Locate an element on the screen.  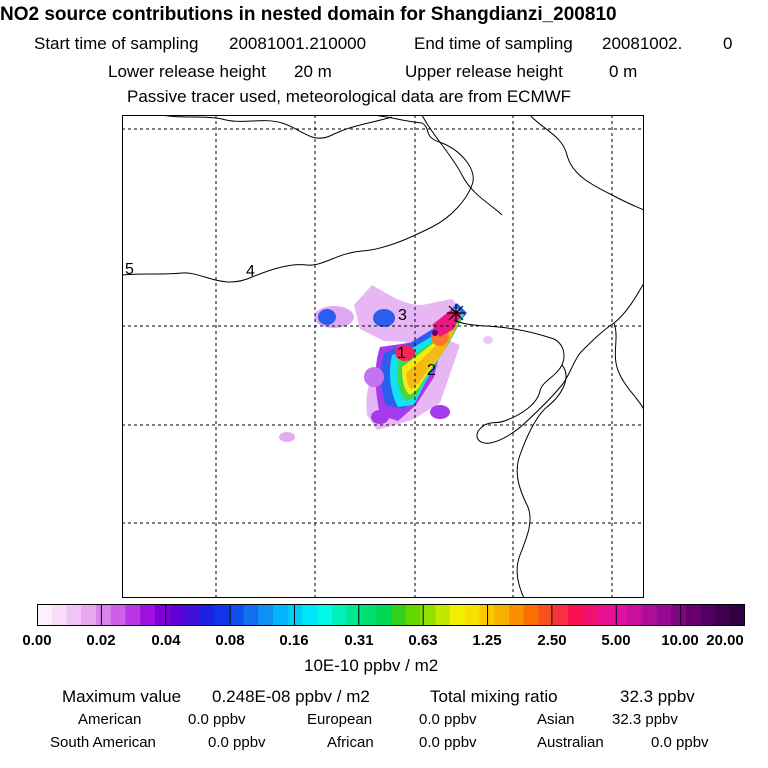
region-label-1: 1 is located at coordinates (401, 353).